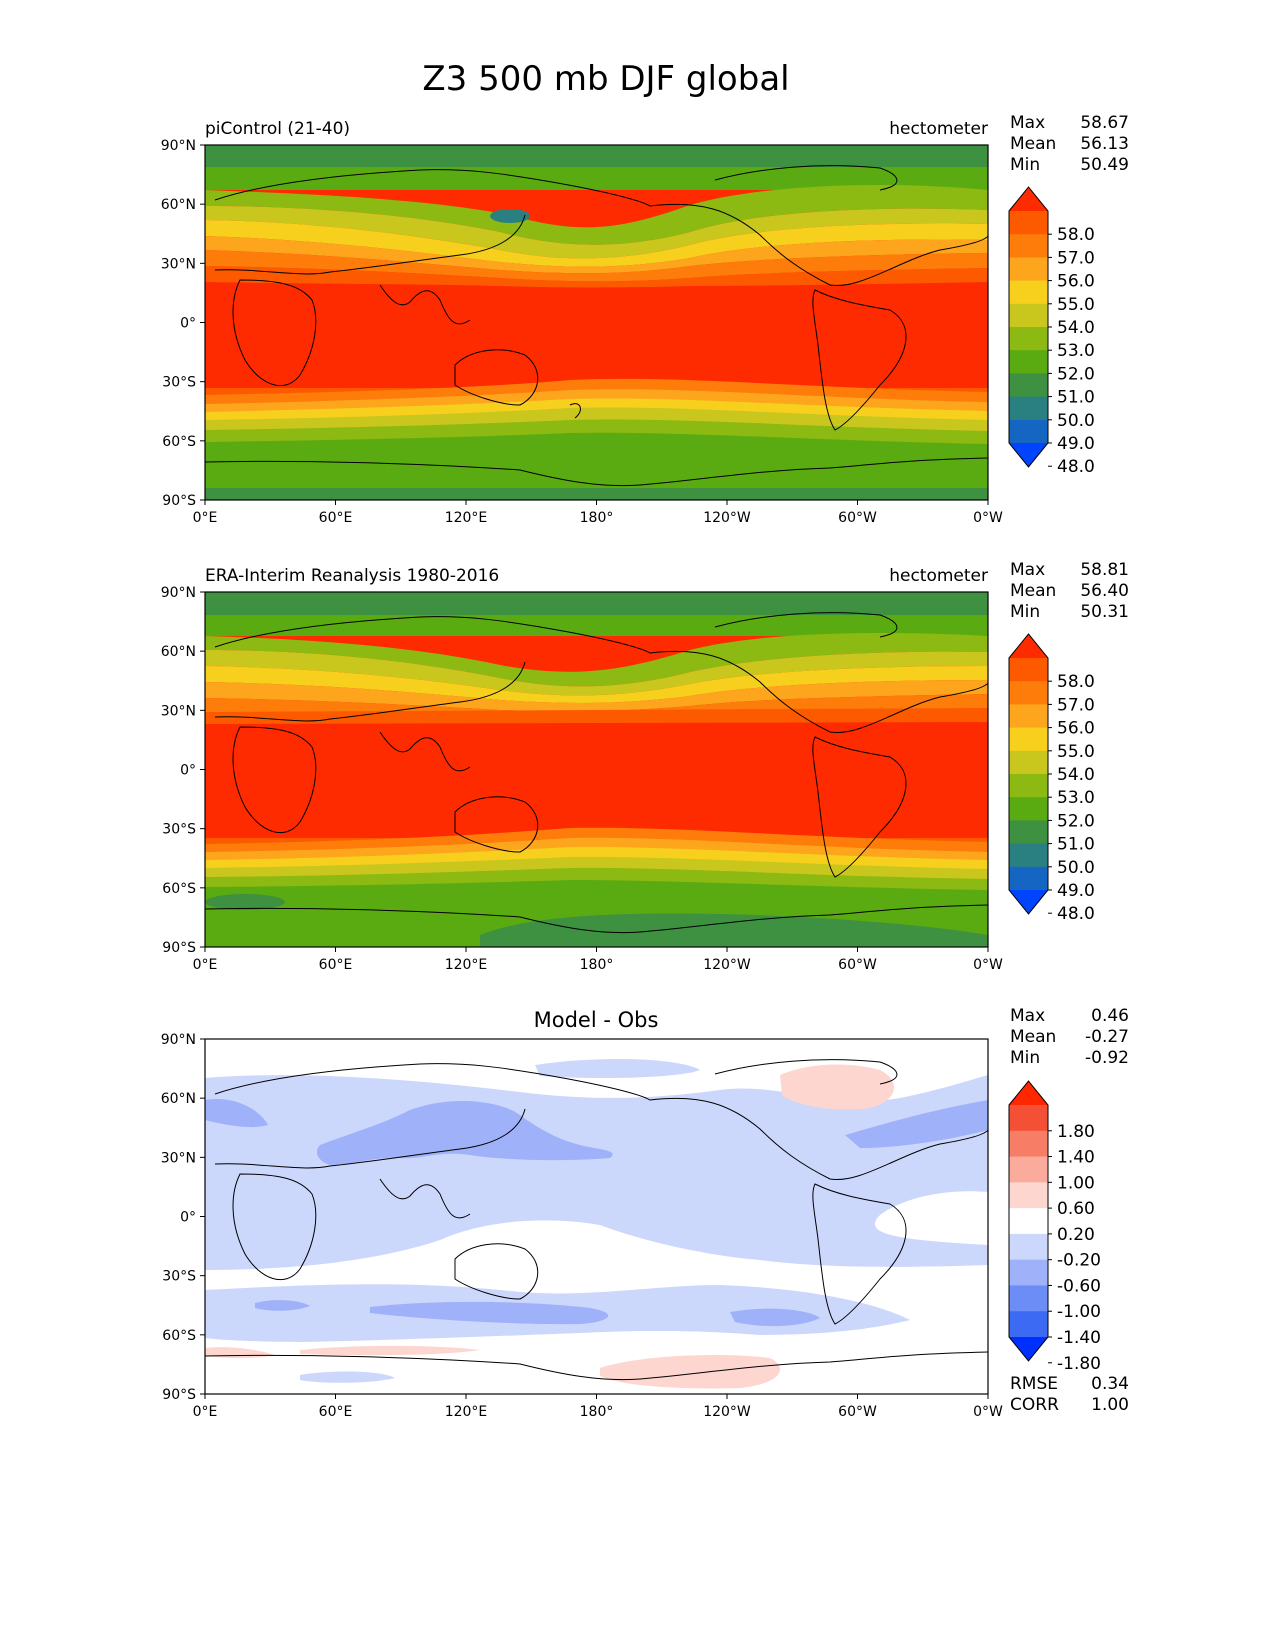 The height and width of the screenshot is (1650, 1275). Describe the element at coordinates (1104, 591) in the screenshot. I see `stat-value: 56.40` at that location.